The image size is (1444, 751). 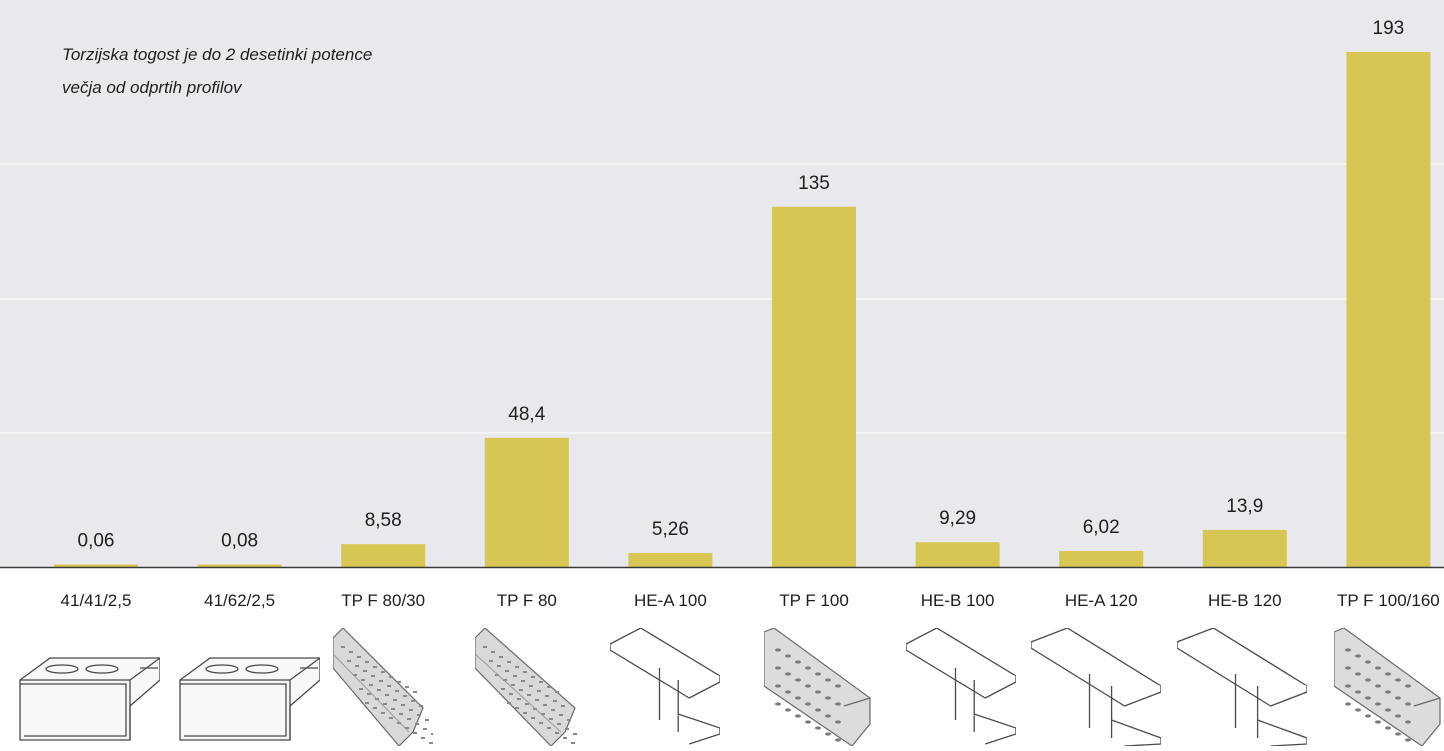 What do you see at coordinates (85, 689) in the screenshot?
I see `c-channel-slotted-icon` at bounding box center [85, 689].